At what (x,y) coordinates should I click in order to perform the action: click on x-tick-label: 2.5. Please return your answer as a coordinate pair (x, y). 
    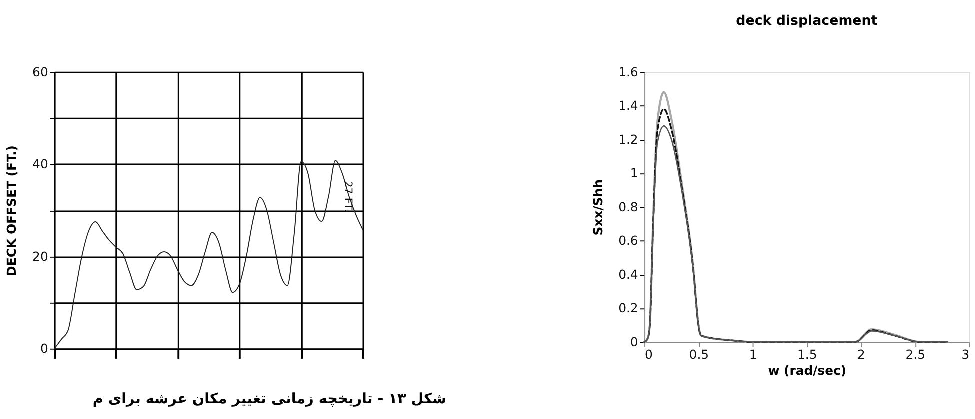
    Looking at the image, I should click on (916, 354).